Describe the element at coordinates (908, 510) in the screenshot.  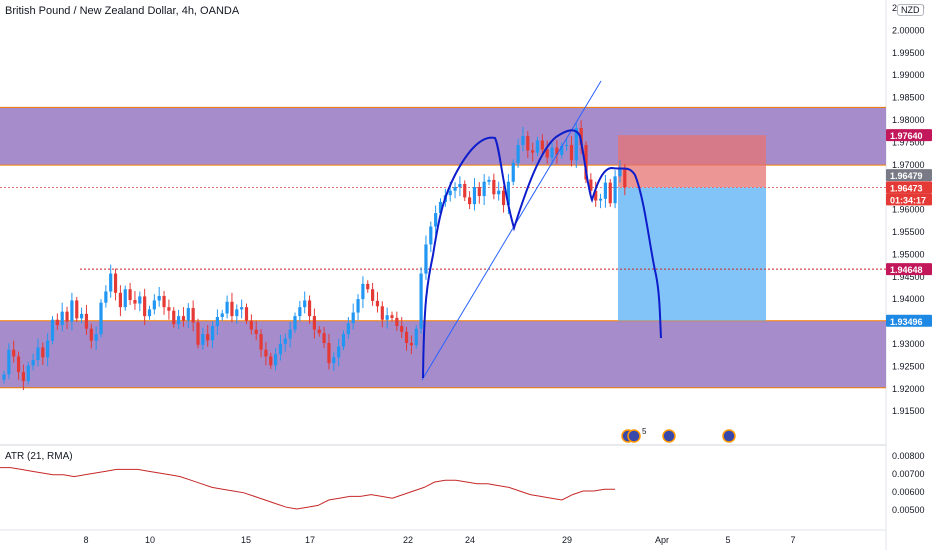
I see `atr-tick-label: 0.00500` at that location.